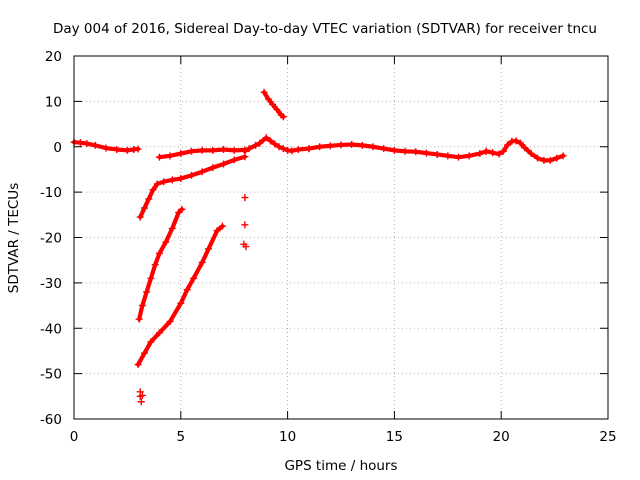 Image resolution: width=640 pixels, height=480 pixels. Describe the element at coordinates (53, 57) in the screenshot. I see `y-tick-label: 20` at that location.